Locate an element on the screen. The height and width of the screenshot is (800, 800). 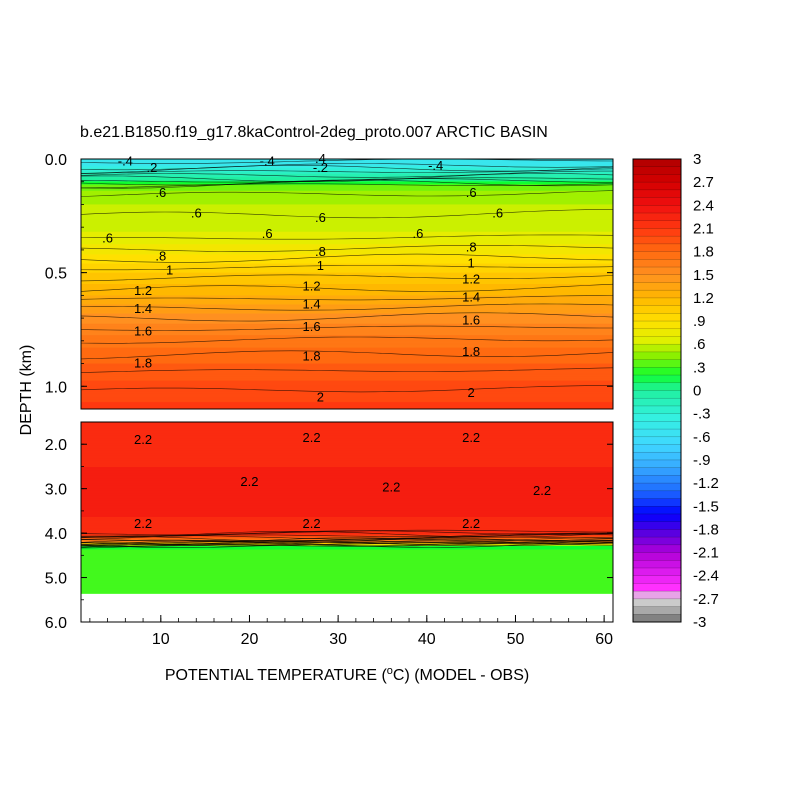
contour-label: 1.2 is located at coordinates (143, 290).